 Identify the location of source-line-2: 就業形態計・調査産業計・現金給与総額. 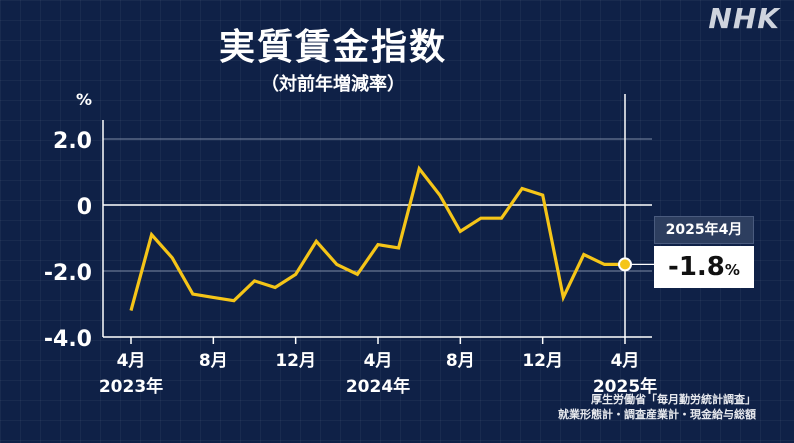
(657, 414).